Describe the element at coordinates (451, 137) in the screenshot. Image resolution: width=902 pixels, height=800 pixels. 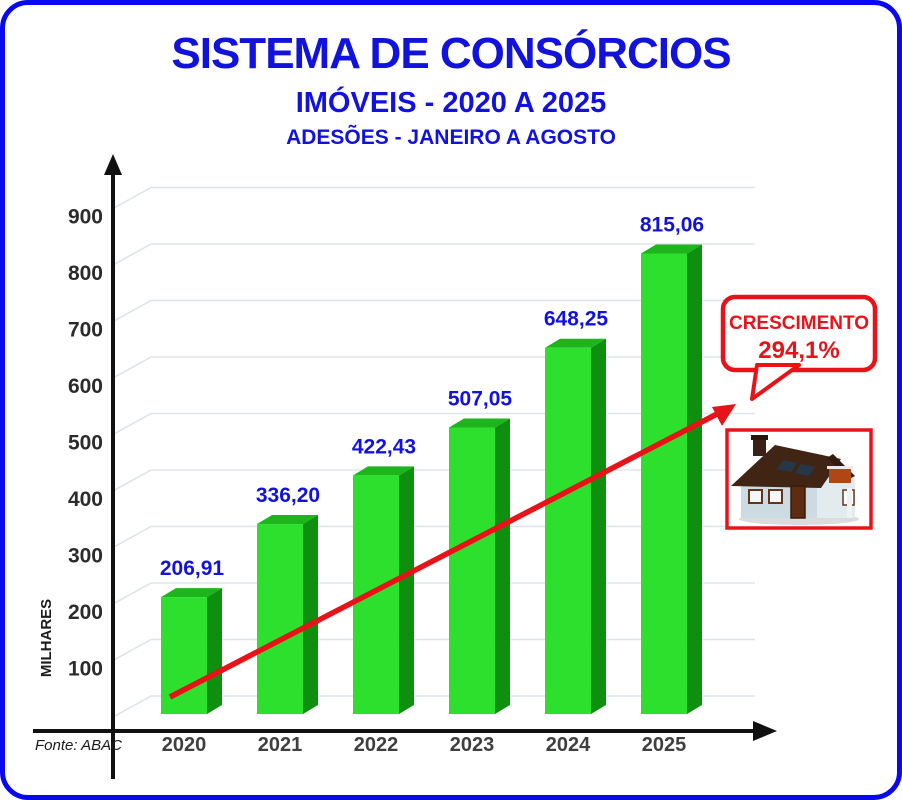
I see `chart-subtitle-2: ADESÕES - JANEIRO A AGOSTO` at that location.